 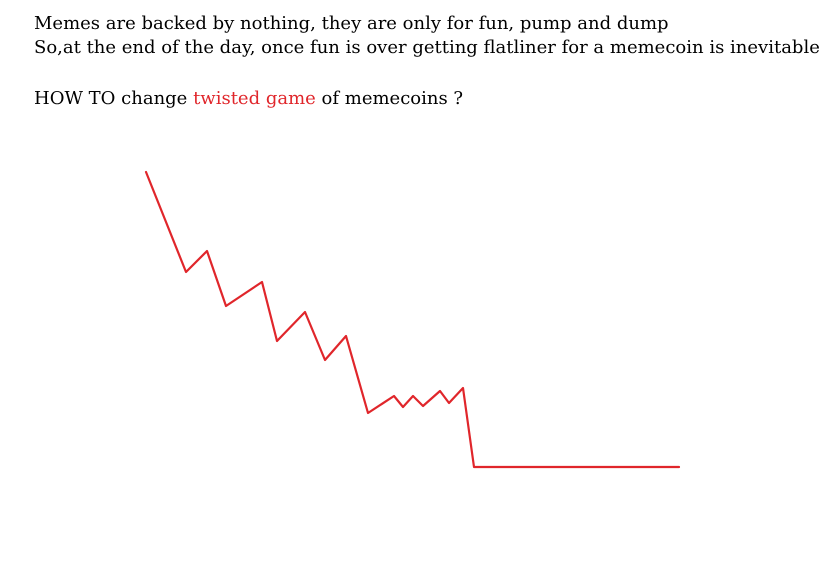 I want to click on question-prefix: HOW TO change, so click(x=114, y=98).